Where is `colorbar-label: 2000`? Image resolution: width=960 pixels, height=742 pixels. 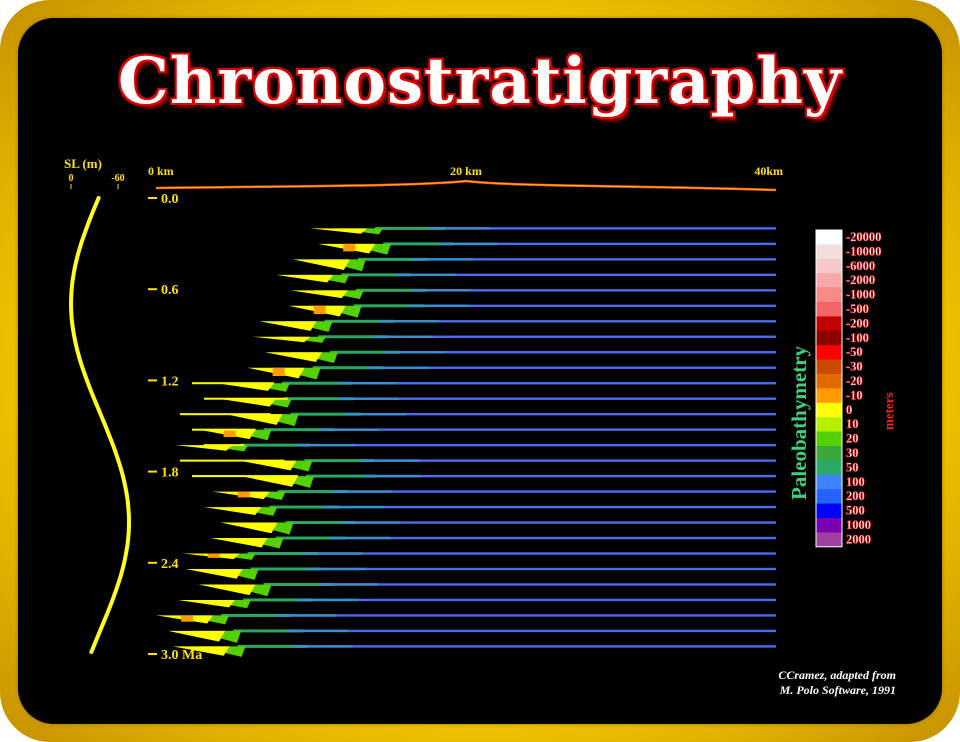 colorbar-label: 2000 is located at coordinates (858, 539).